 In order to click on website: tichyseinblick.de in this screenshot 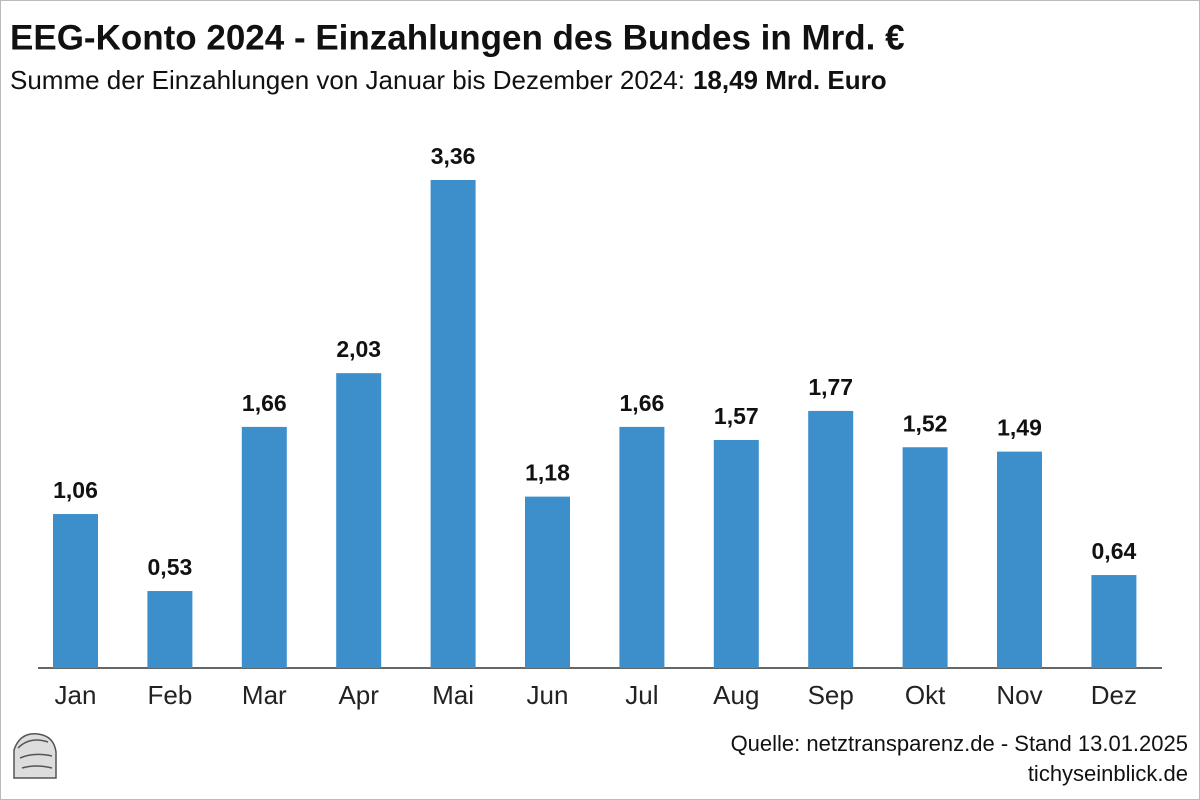, I will do `click(1108, 773)`.